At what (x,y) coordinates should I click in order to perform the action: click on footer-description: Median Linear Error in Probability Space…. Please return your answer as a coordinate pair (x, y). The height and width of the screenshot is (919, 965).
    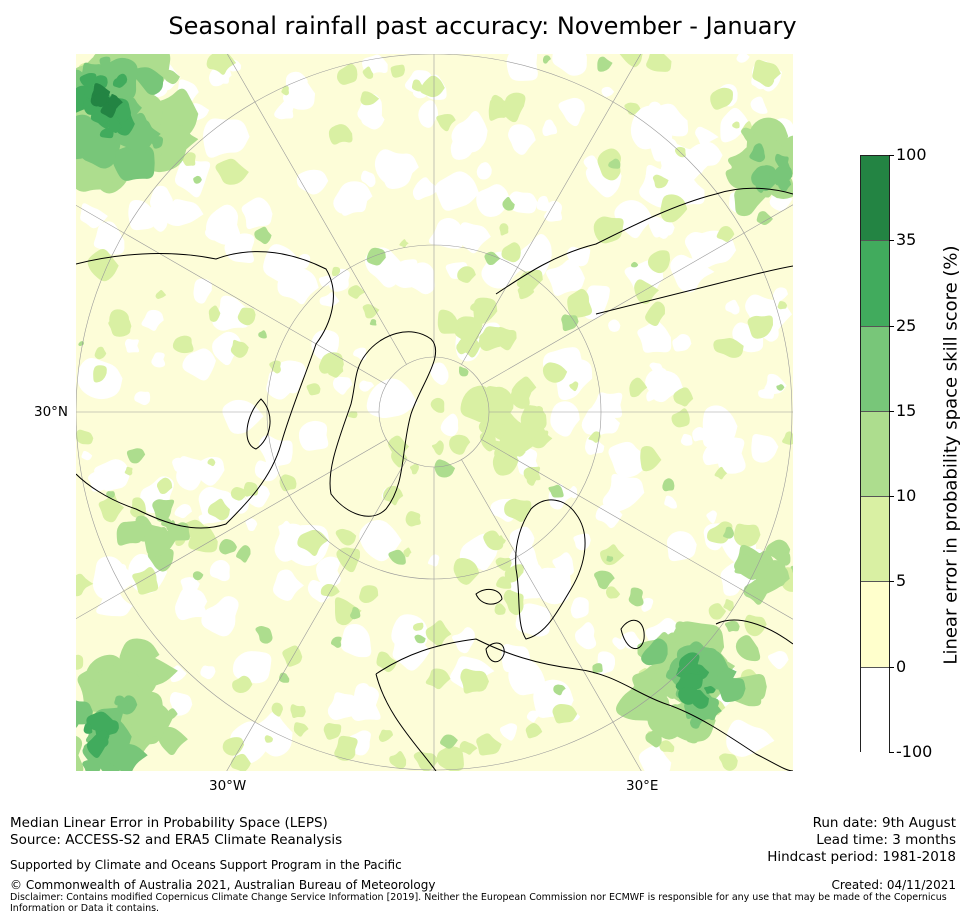
    Looking at the image, I should click on (176, 832).